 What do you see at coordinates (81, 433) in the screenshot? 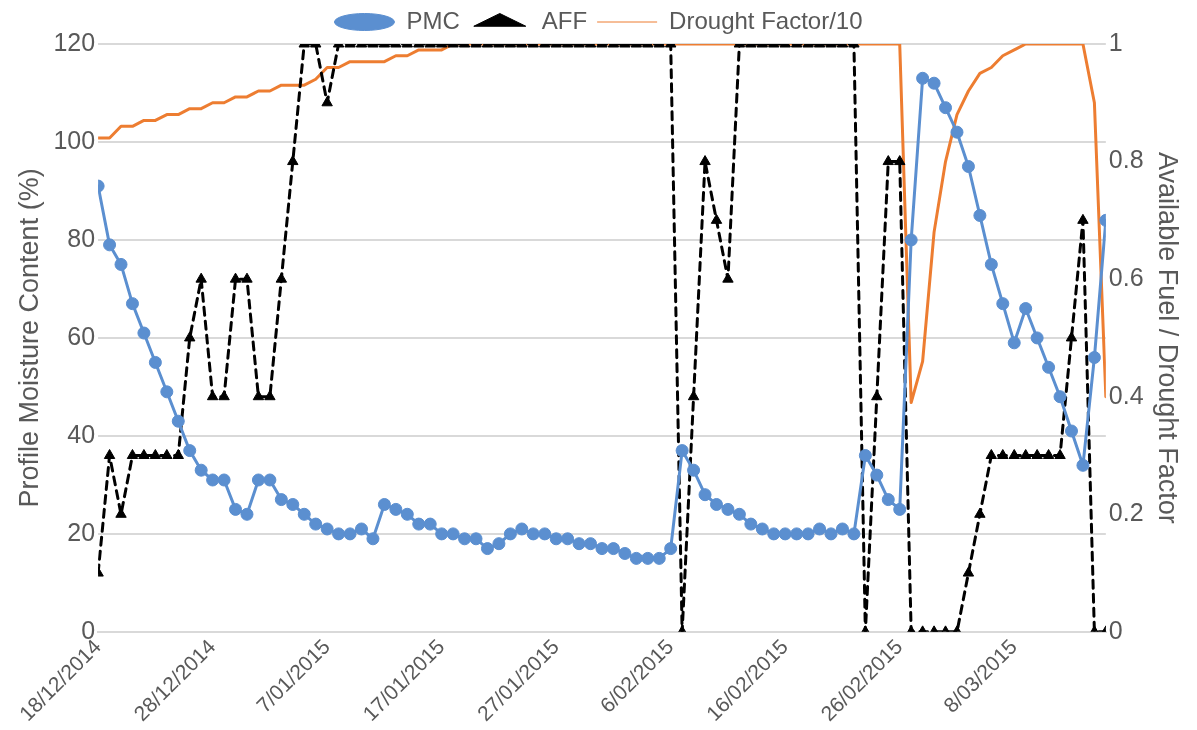
I see `y-tick-label: 40` at bounding box center [81, 433].